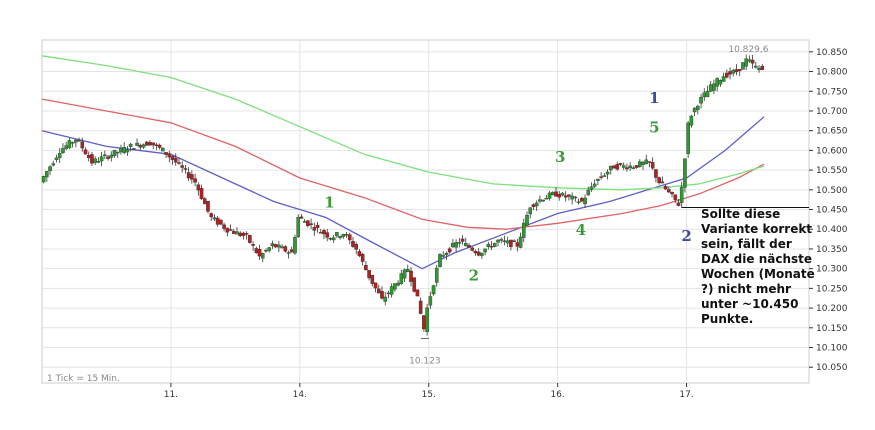 This screenshot has height=430, width=875. What do you see at coordinates (746, 289) in the screenshot?
I see `note-line: ?) nicht mehr` at bounding box center [746, 289].